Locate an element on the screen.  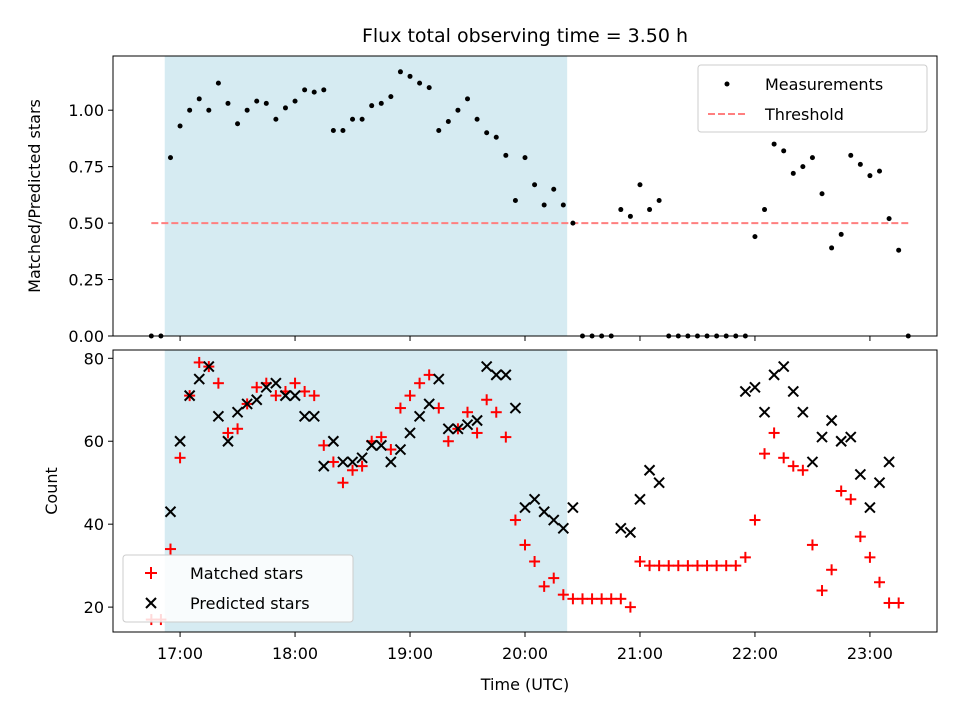
top-ytick-label: 0.25 is located at coordinates (86, 280).